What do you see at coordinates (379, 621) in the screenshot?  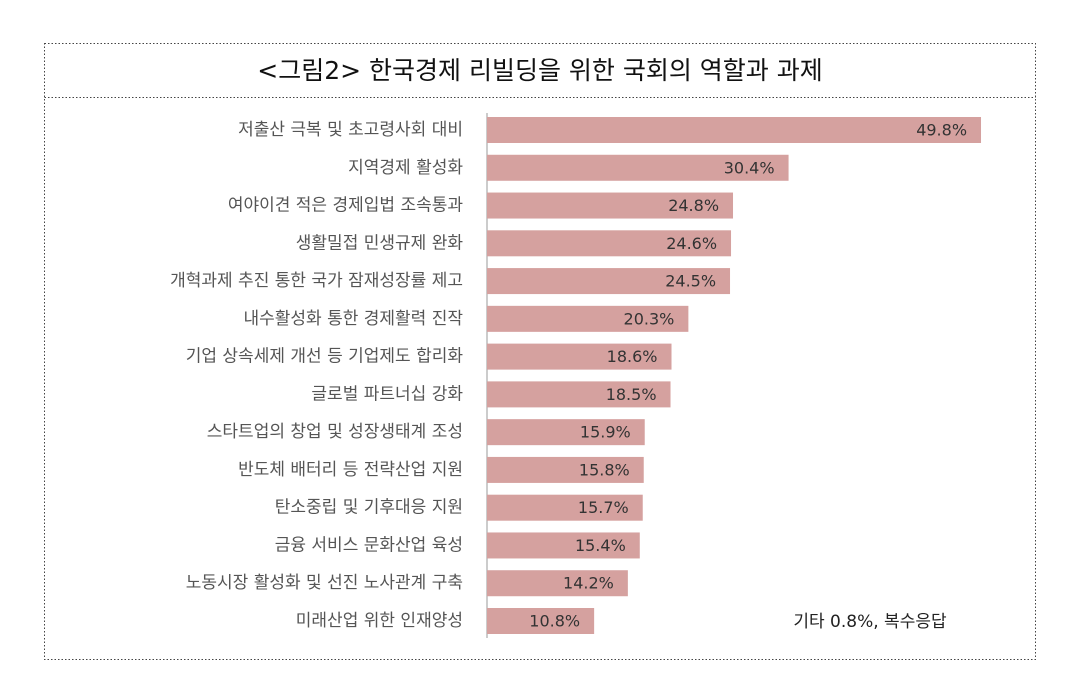 I see `category-label: 미래산업 위한 인재양성` at bounding box center [379, 621].